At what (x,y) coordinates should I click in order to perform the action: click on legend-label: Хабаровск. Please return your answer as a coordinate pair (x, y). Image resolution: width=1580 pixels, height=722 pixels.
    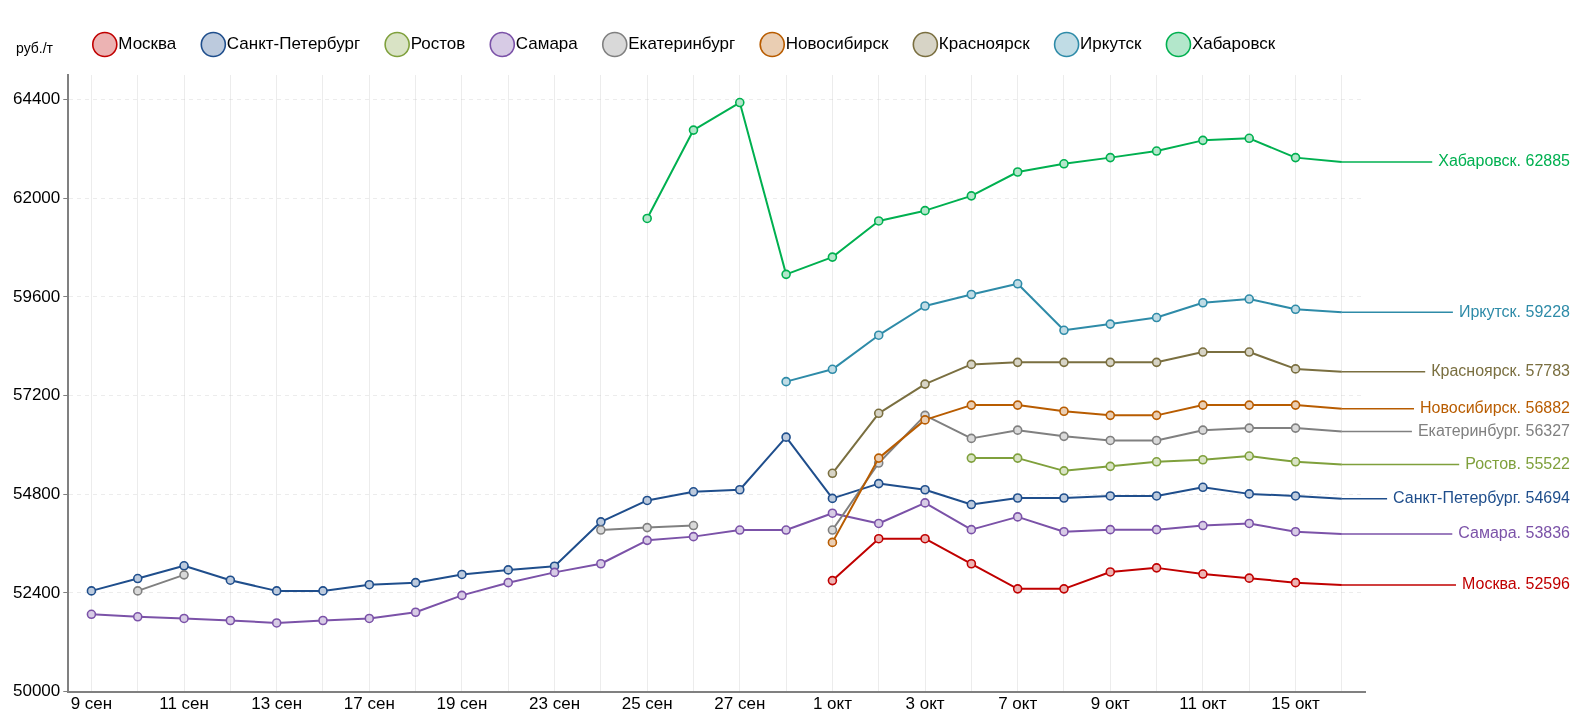
    Looking at the image, I should click on (1233, 44).